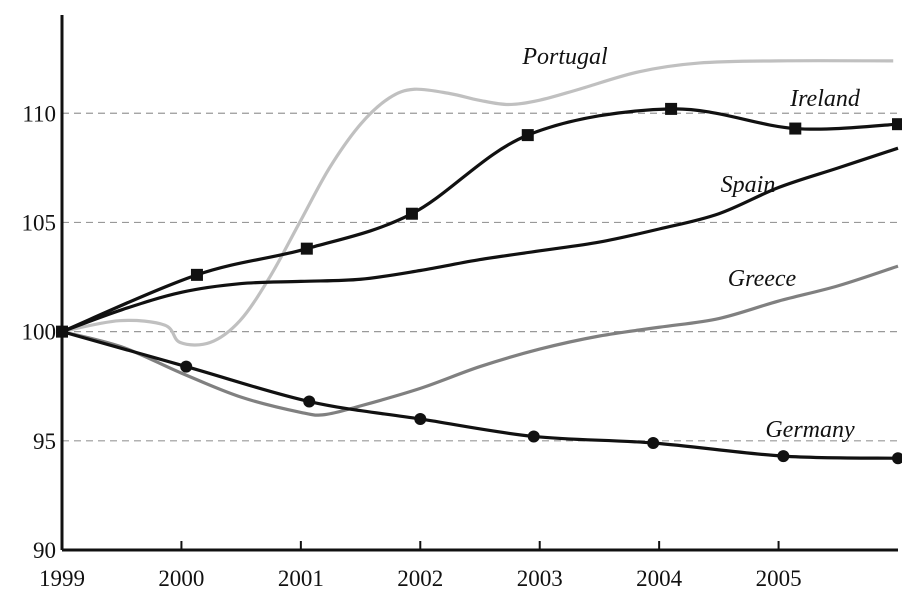 The width and height of the screenshot is (902, 591). I want to click on x-tick-label: 2002, so click(420, 578).